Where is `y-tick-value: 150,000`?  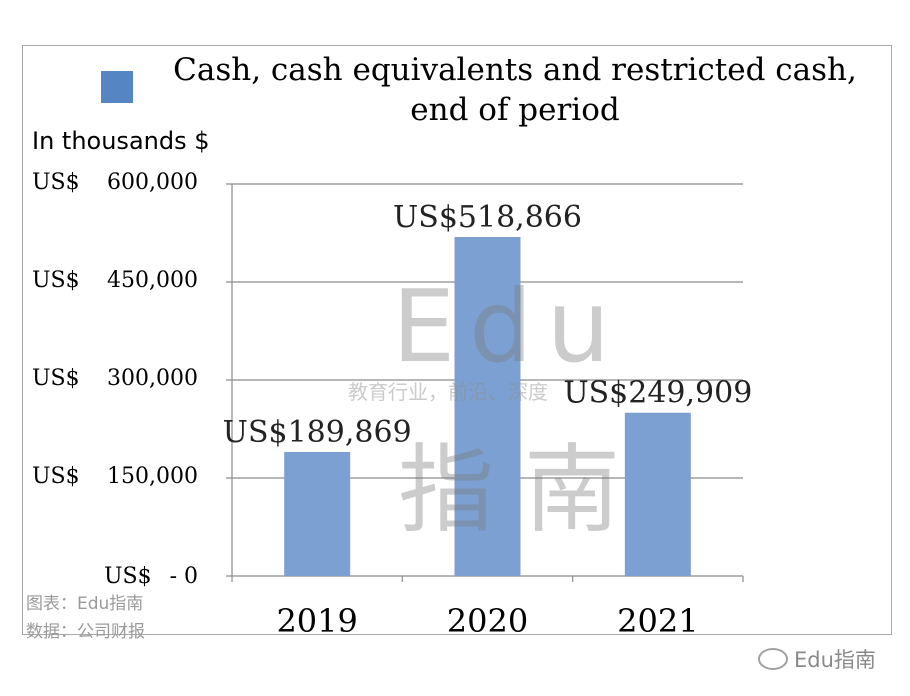 y-tick-value: 150,000 is located at coordinates (152, 476).